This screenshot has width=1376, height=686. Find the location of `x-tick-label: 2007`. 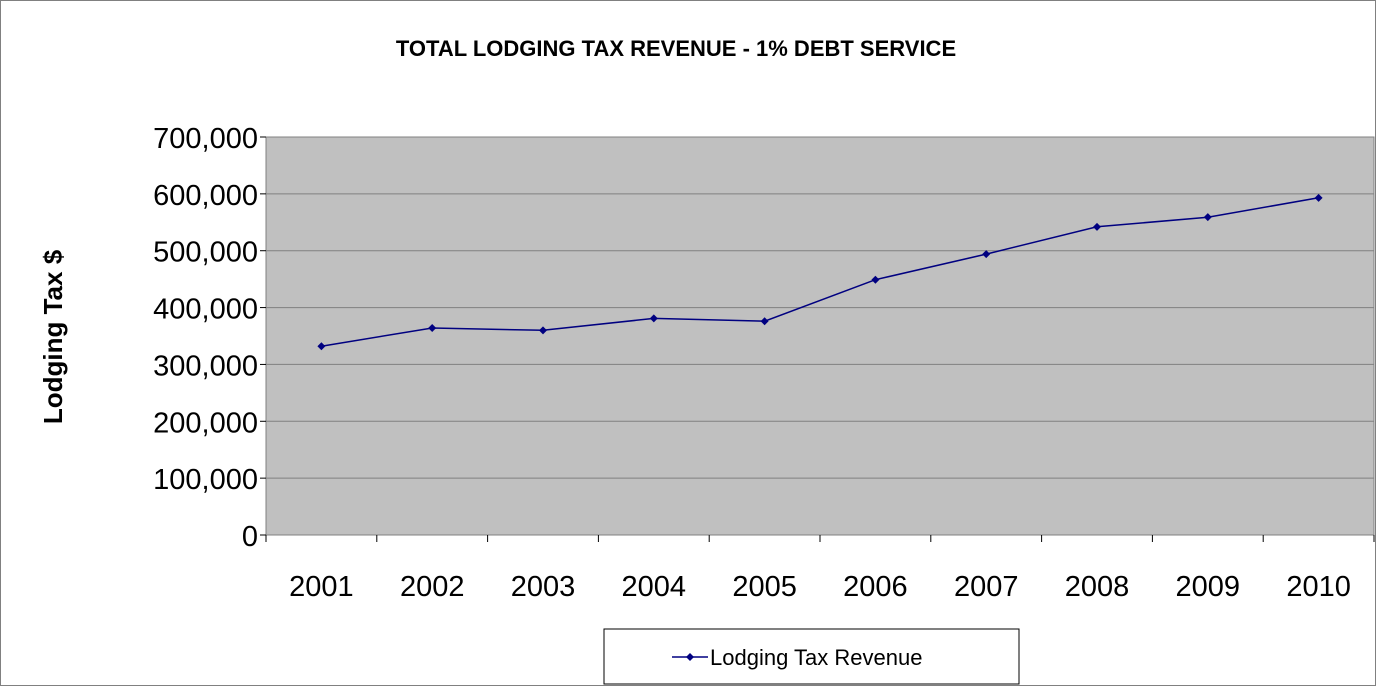

x-tick-label: 2007 is located at coordinates (986, 587).